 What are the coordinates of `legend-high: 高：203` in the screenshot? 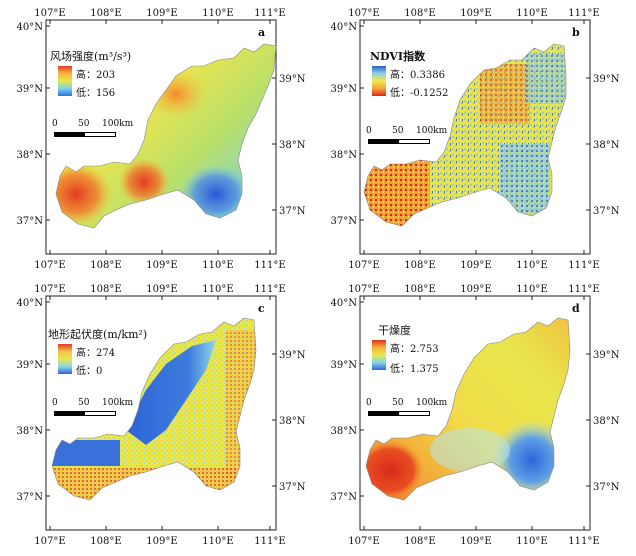 It's located at (96, 75).